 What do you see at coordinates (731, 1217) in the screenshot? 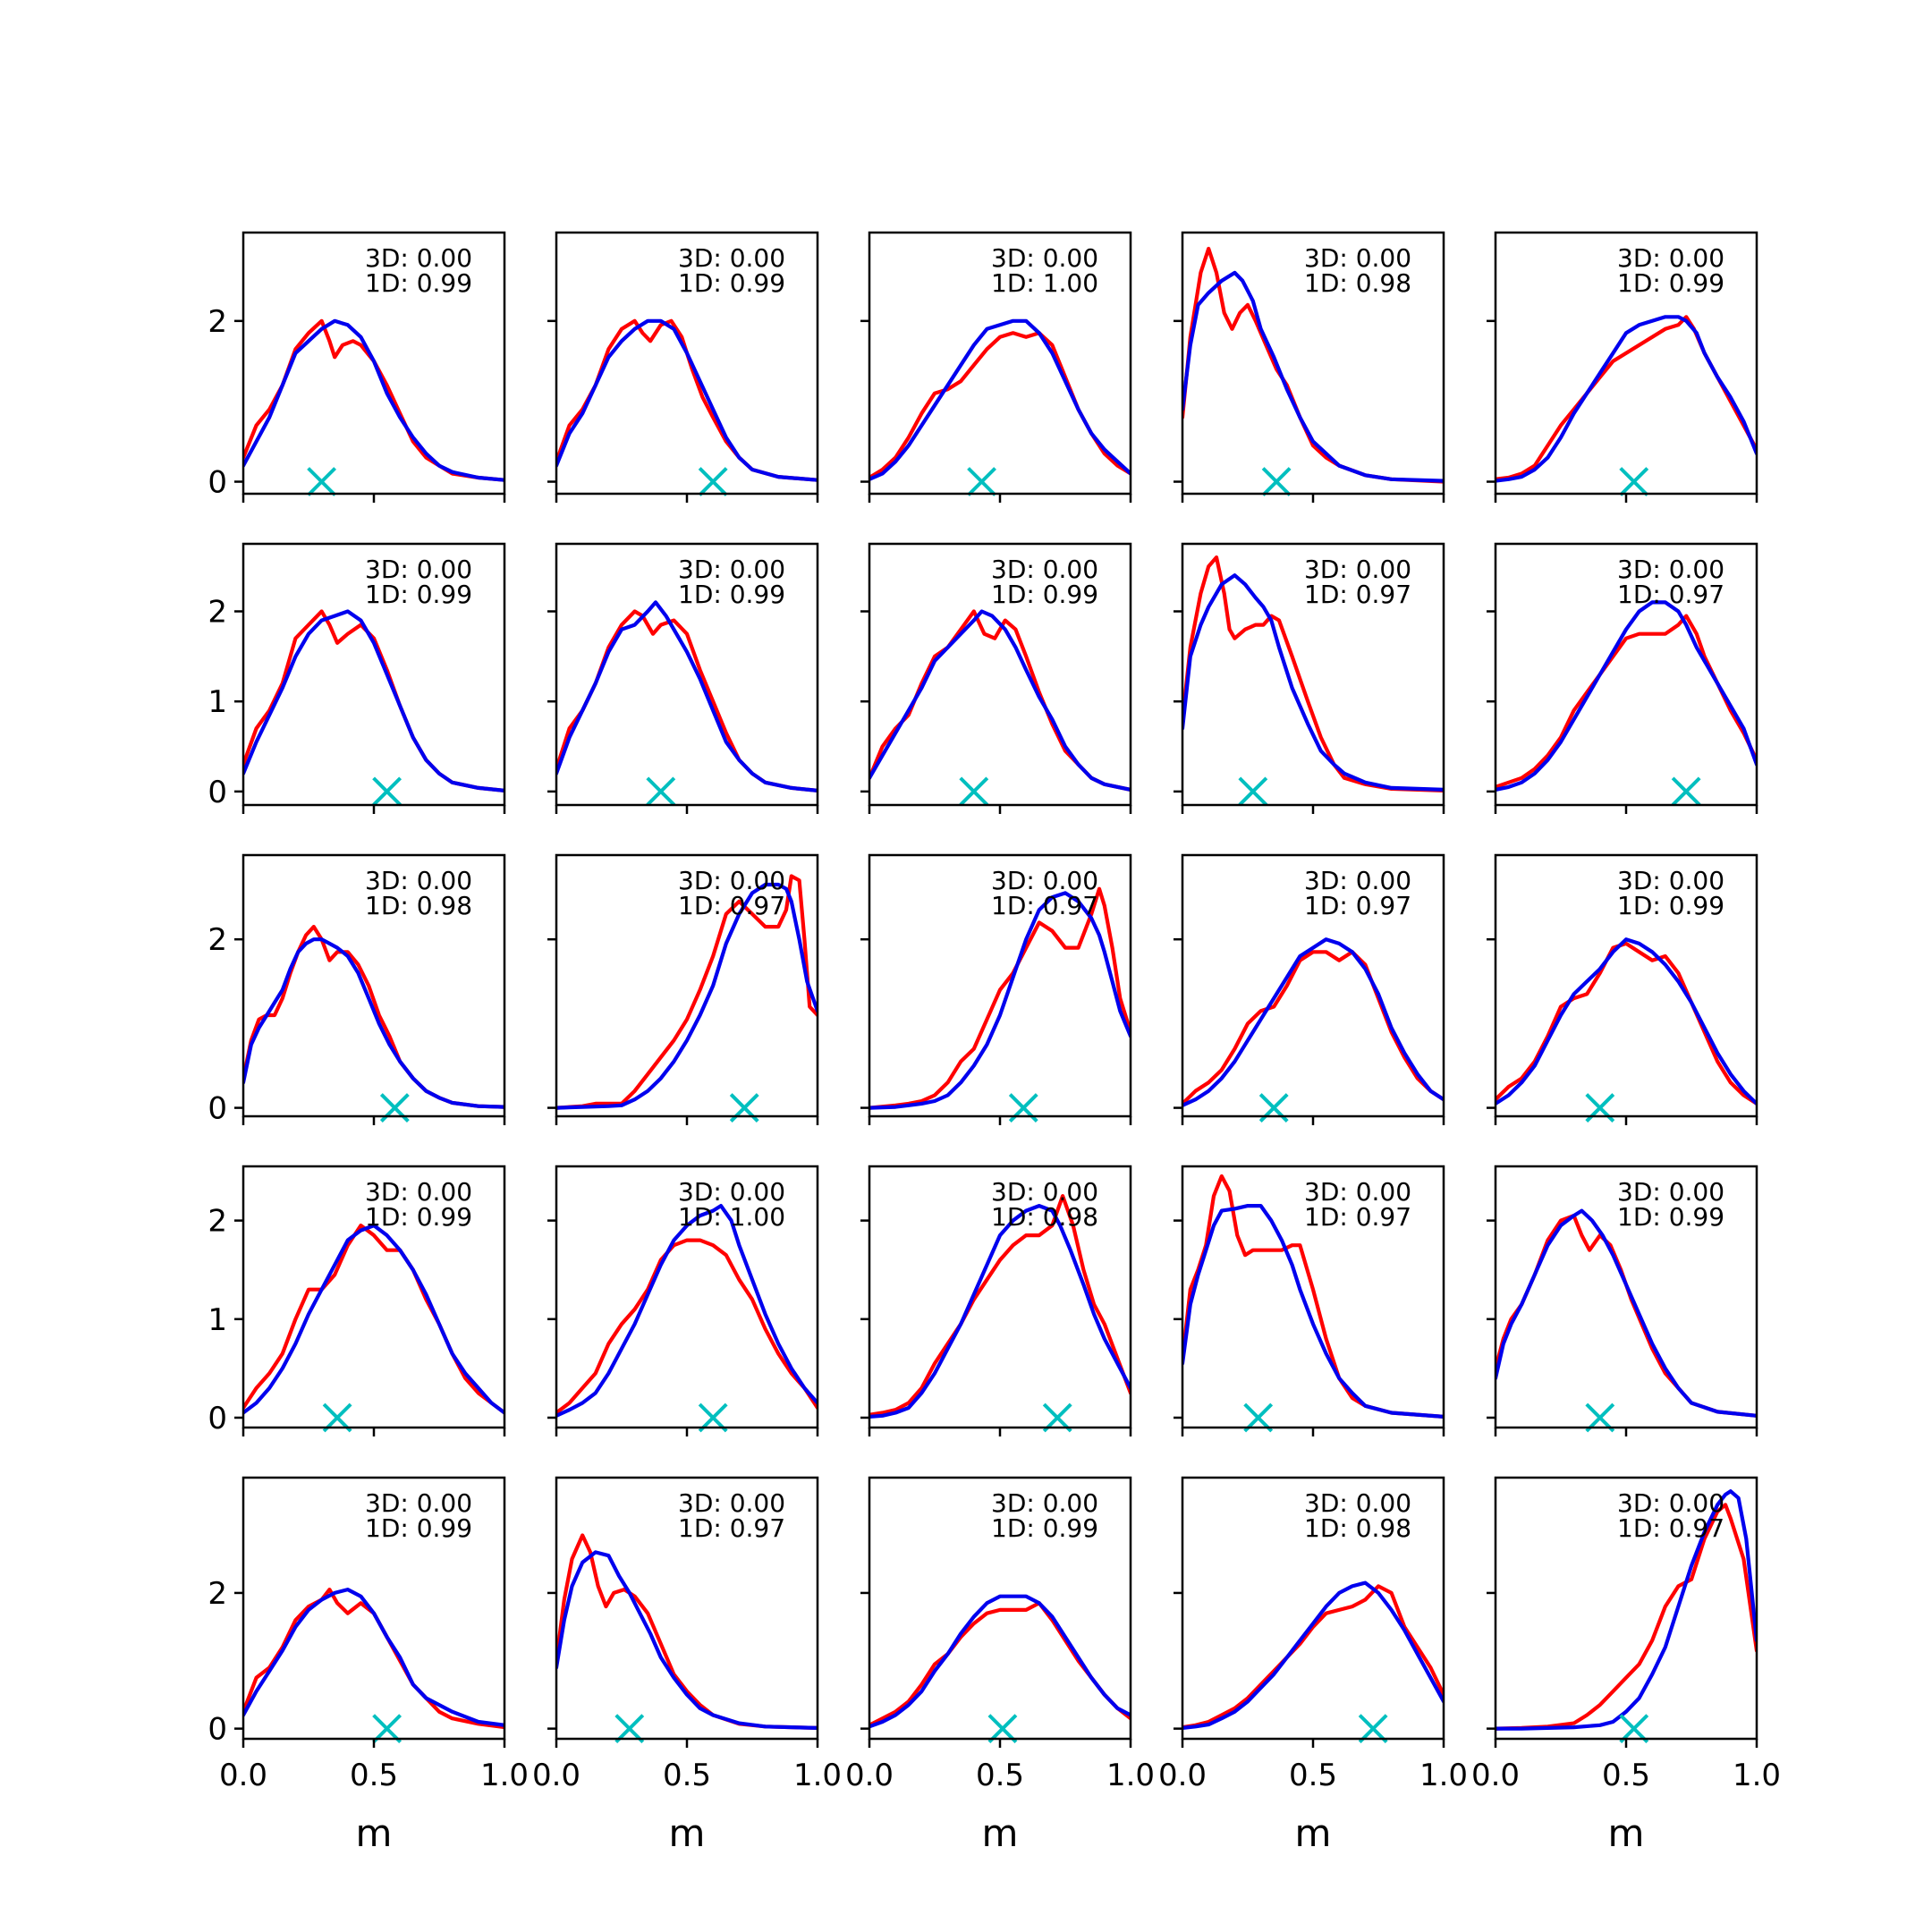
I see `annotation-1d: 1D: 1.00` at bounding box center [731, 1217].